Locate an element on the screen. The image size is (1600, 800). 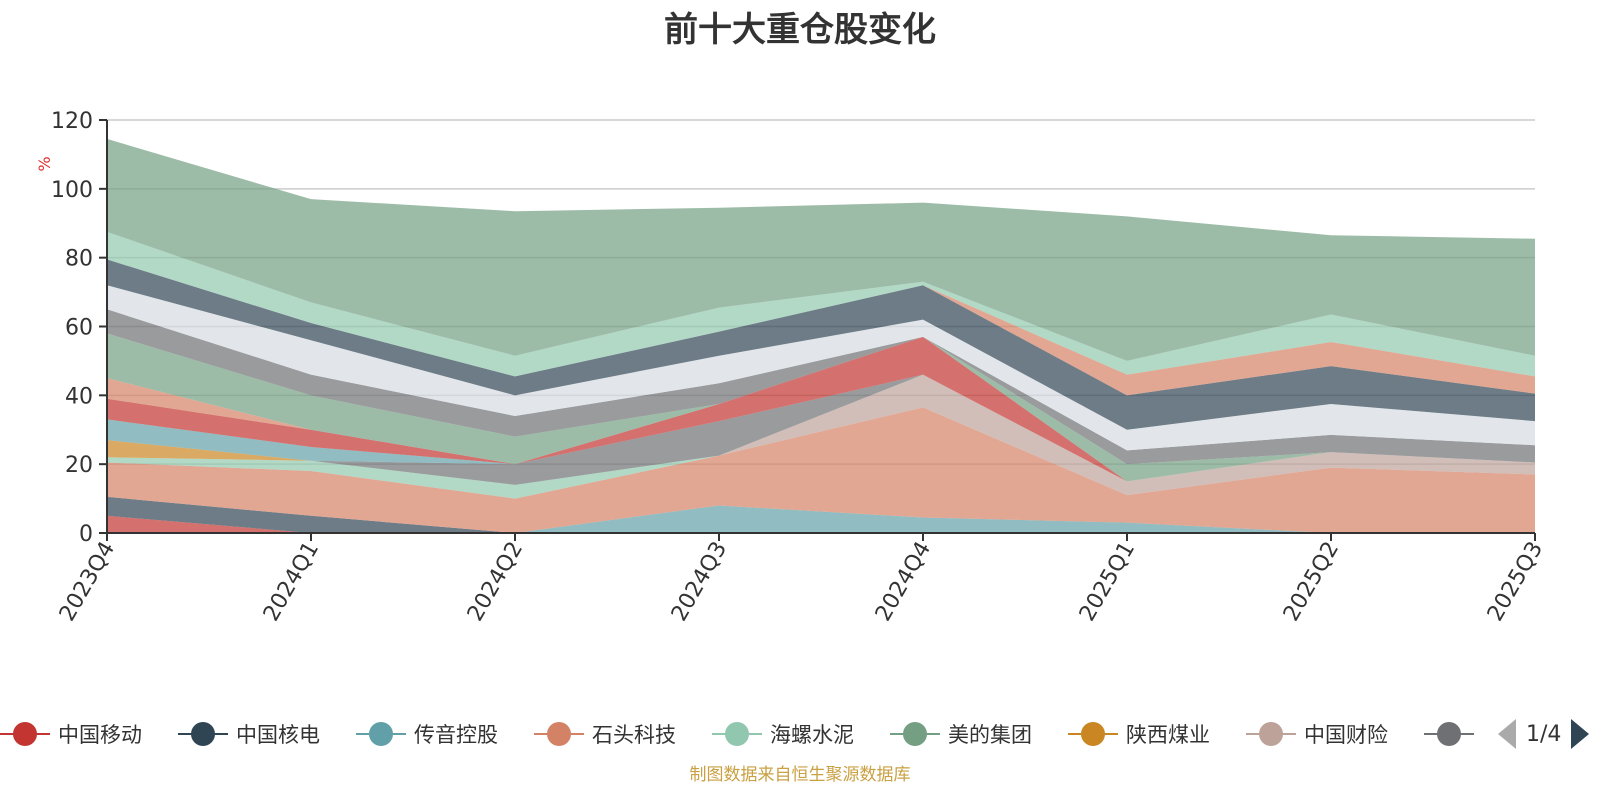
x-tick-label-5: 2025Q1 is located at coordinates (1107, 582).